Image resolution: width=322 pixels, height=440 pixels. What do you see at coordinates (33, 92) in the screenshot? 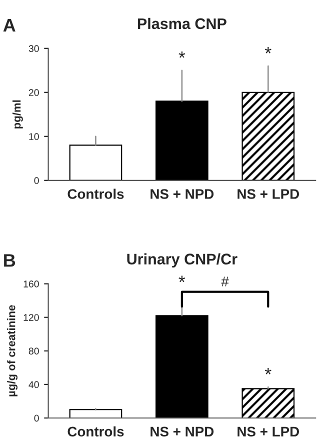
I see `y-tick-label: 20` at bounding box center [33, 92].